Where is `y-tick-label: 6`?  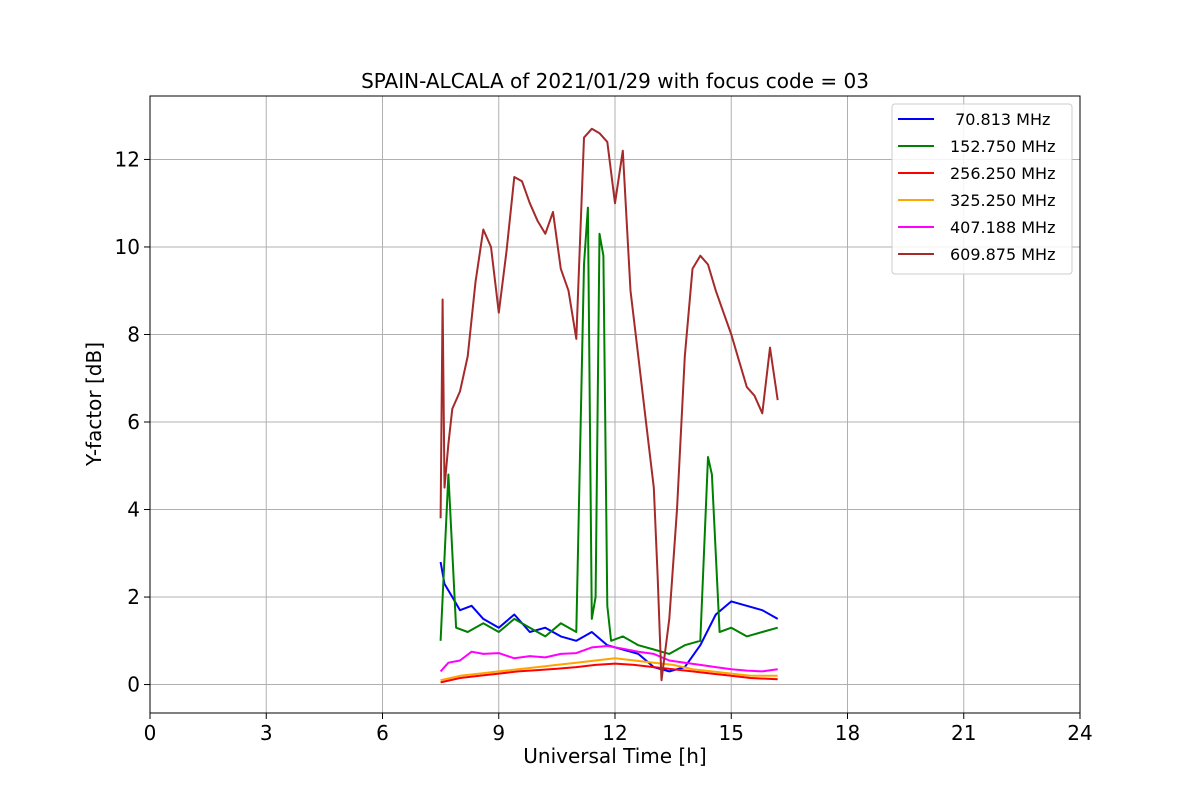 y-tick-label: 6 is located at coordinates (133, 422).